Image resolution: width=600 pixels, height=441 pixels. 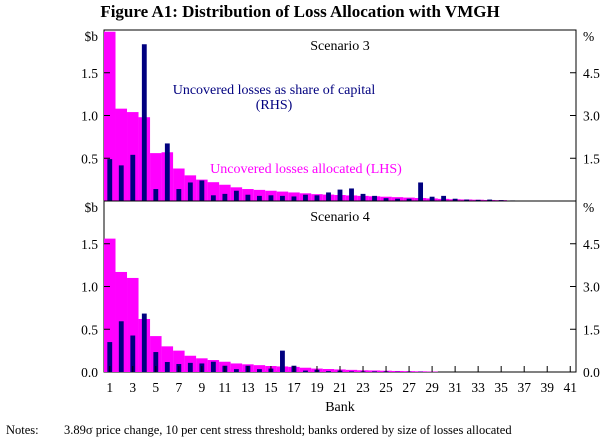 I want to click on right-tick-label: 0.0, so click(x=591, y=372).